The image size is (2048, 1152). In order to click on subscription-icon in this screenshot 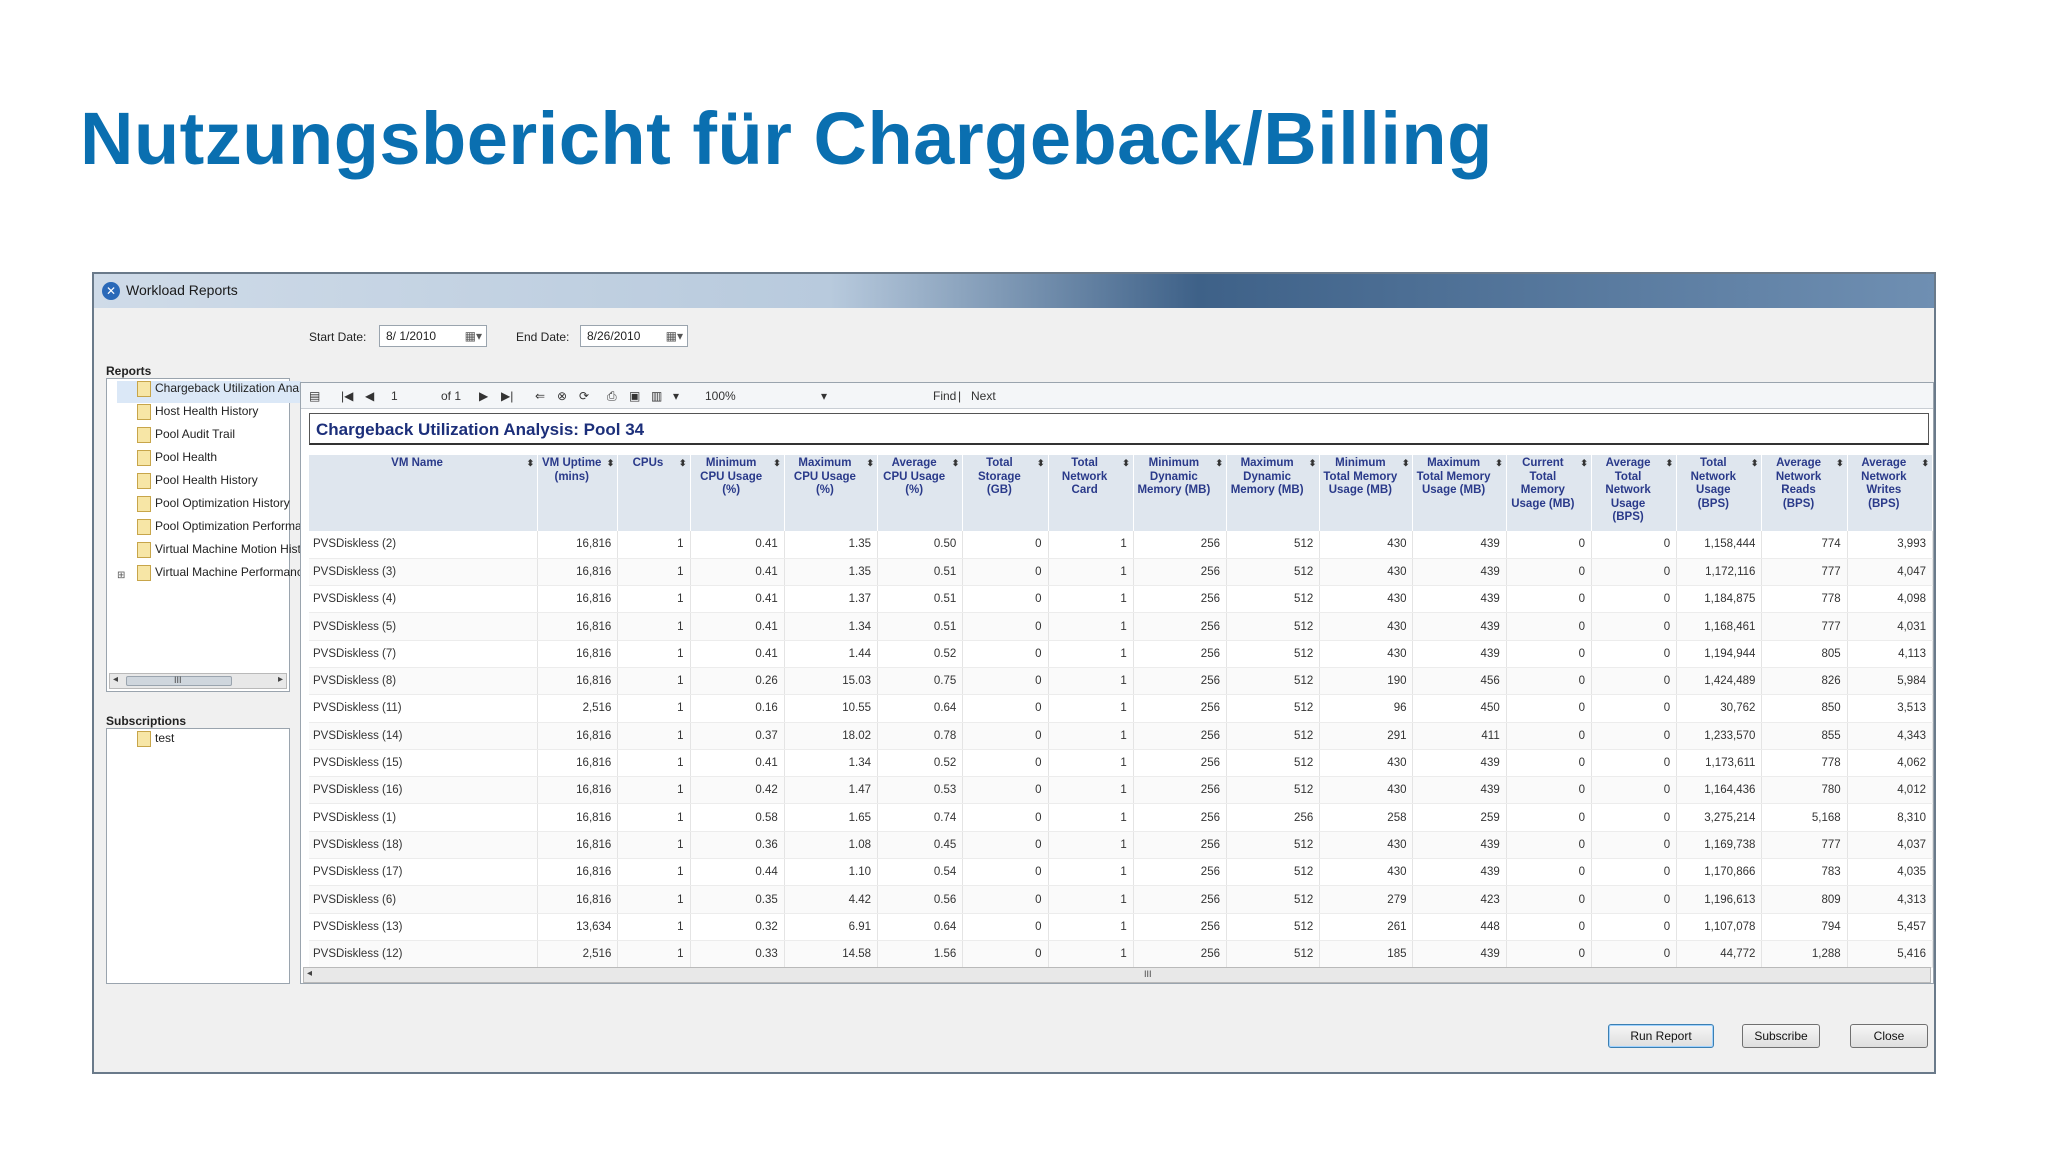, I will do `click(144, 739)`.